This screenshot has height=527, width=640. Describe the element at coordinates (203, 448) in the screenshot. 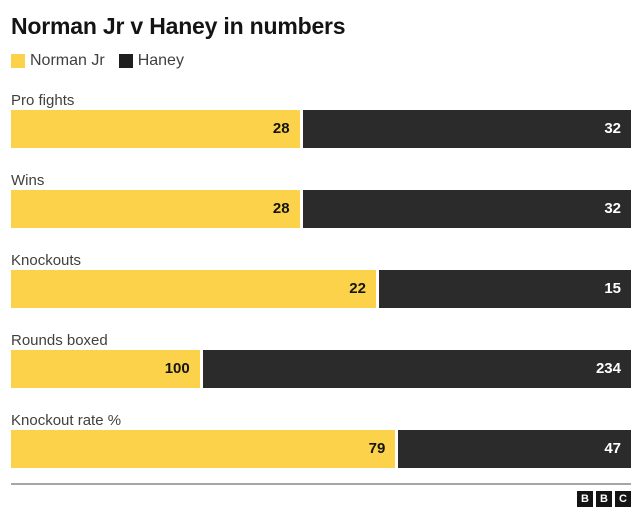

I see `bar-norman-segment: 79` at that location.